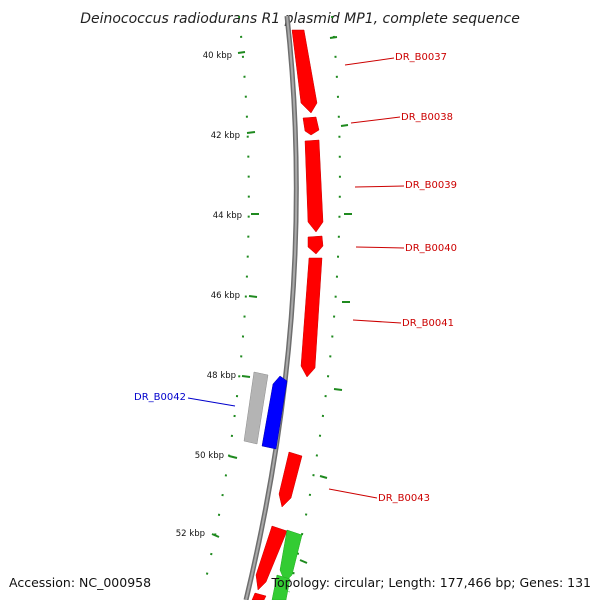 The height and width of the screenshot is (605, 600). Describe the element at coordinates (427, 117) in the screenshot. I see `gene-label-dr-b0038: DR_B0038` at that location.